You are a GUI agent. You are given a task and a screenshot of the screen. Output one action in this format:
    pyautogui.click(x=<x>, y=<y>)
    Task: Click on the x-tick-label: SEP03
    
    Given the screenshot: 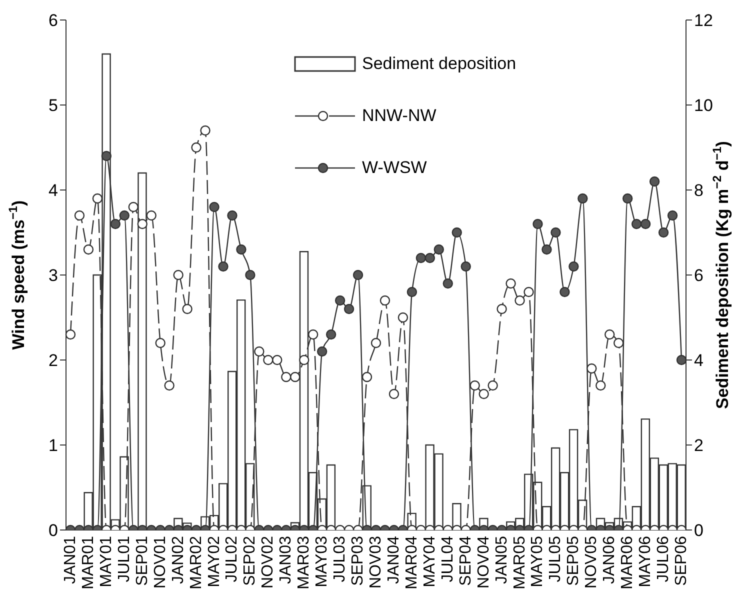 What is the action you would take?
    pyautogui.click(x=358, y=561)
    